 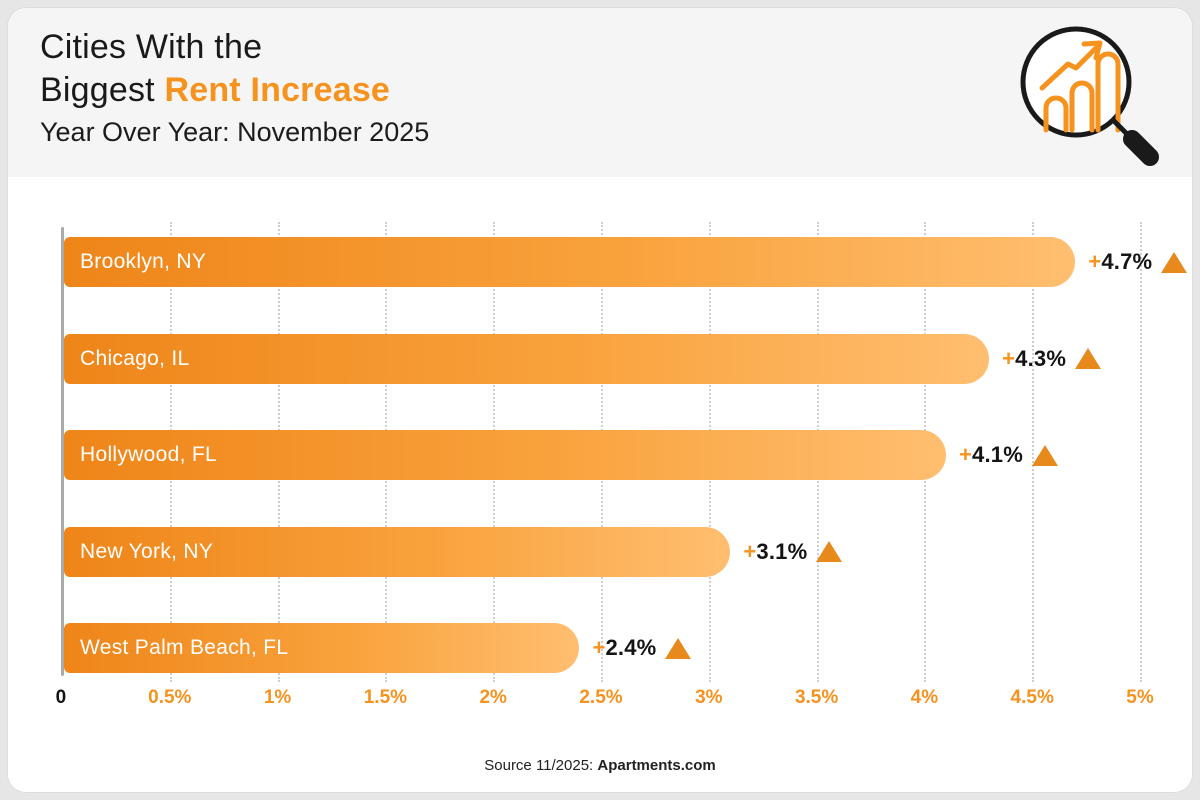 What do you see at coordinates (624, 647) in the screenshot?
I see `bar-value-label: +2.4%` at bounding box center [624, 647].